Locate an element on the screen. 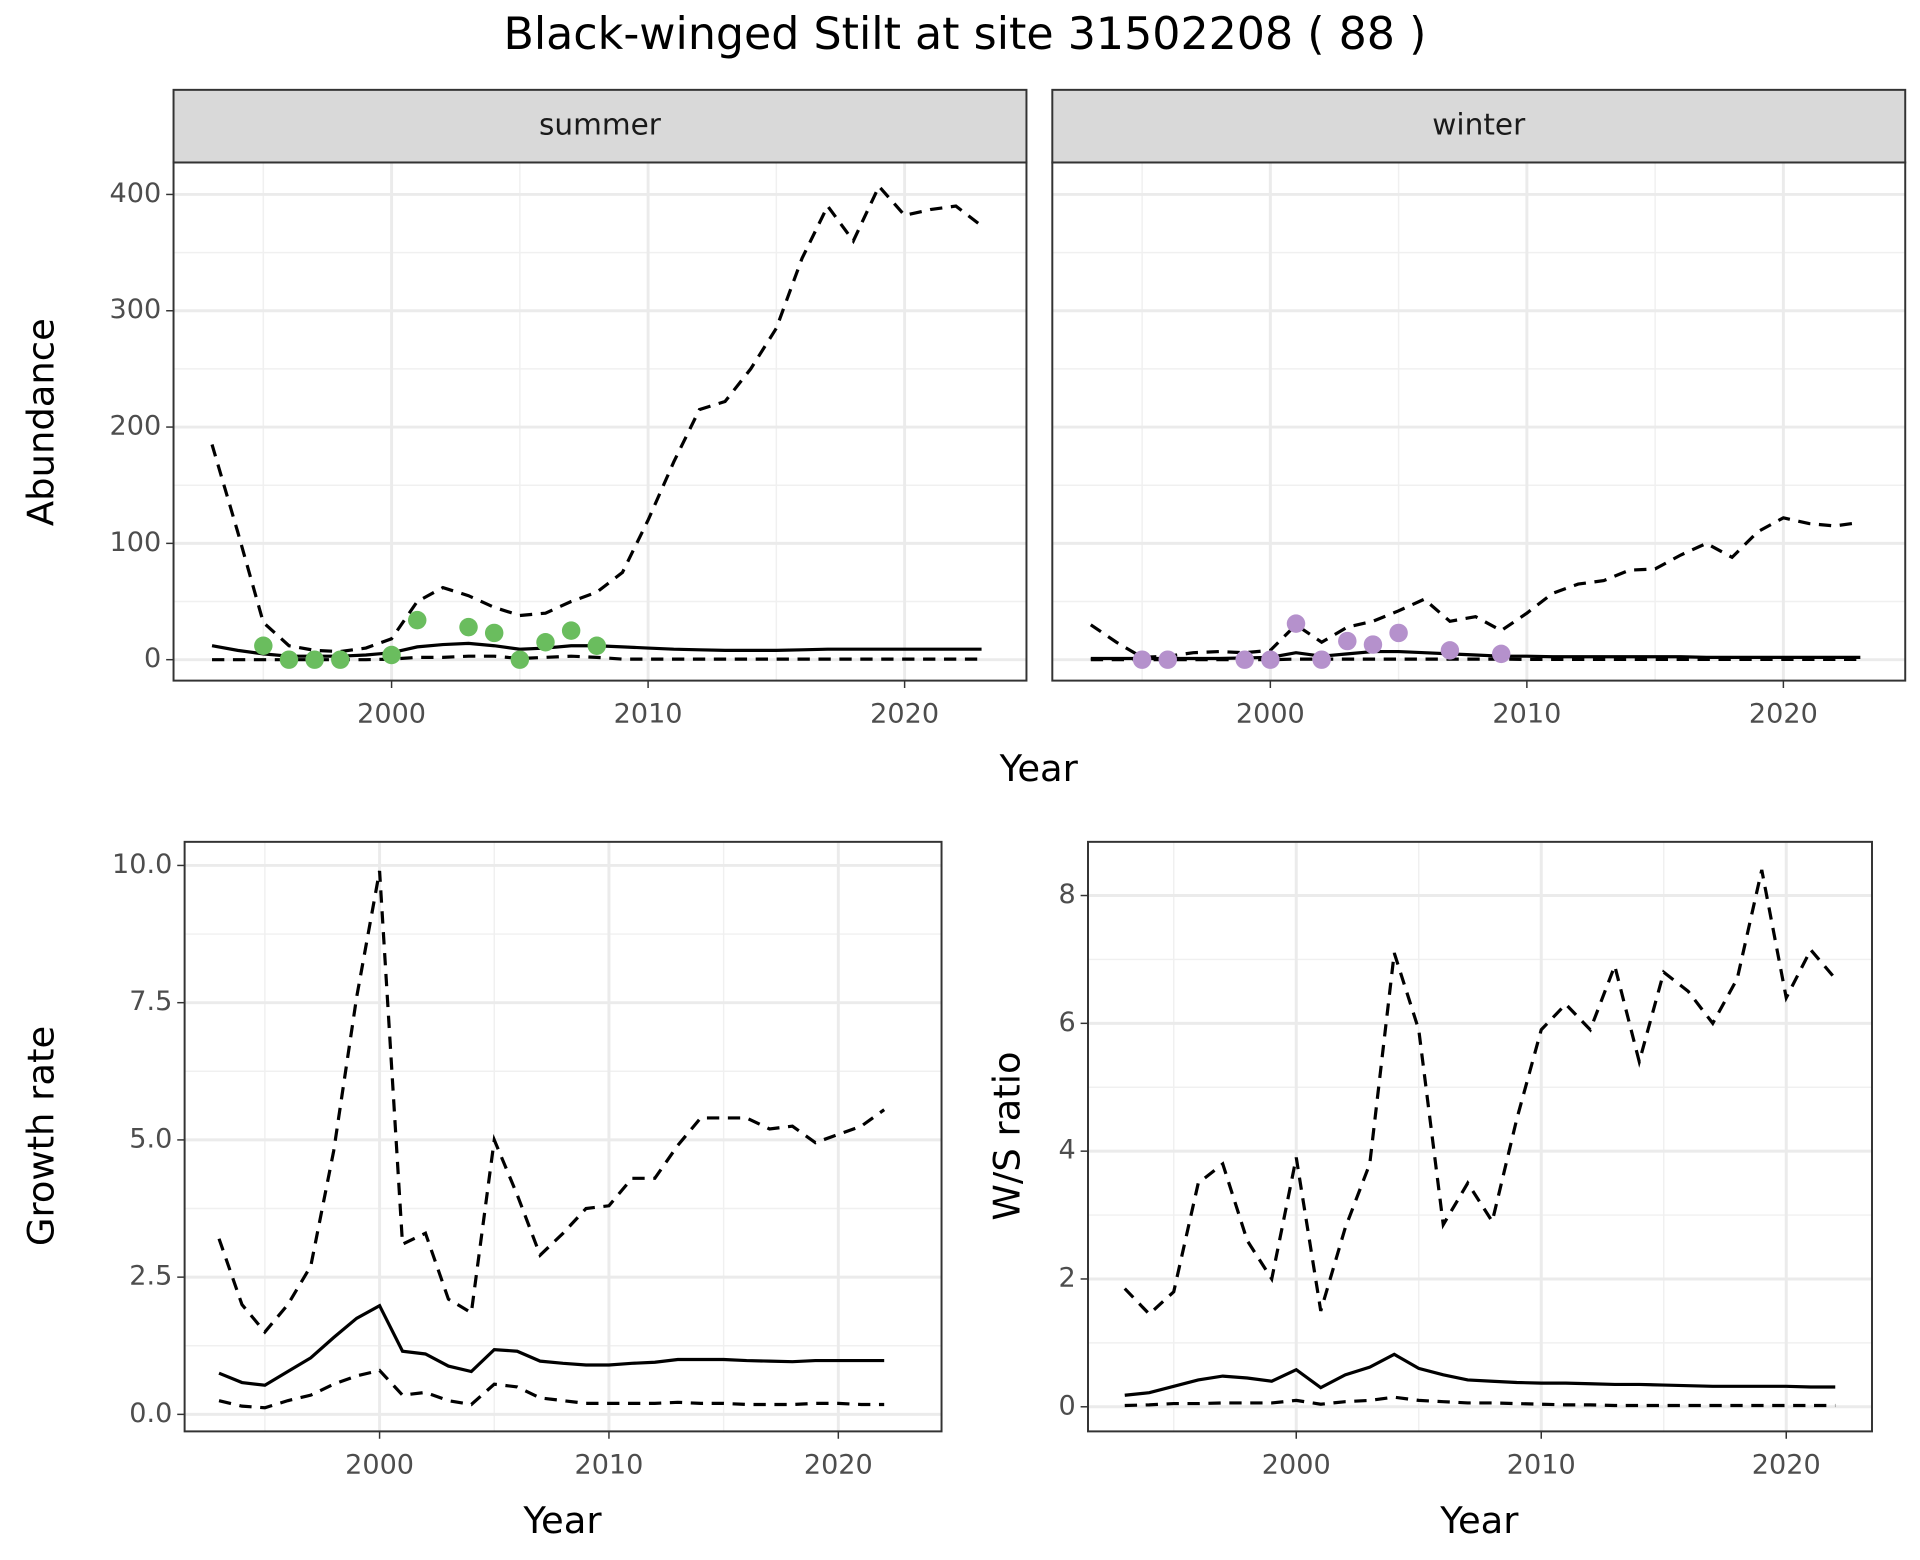 The height and width of the screenshot is (1560, 1920). y-tick-label: 10.0 is located at coordinates (142, 864).